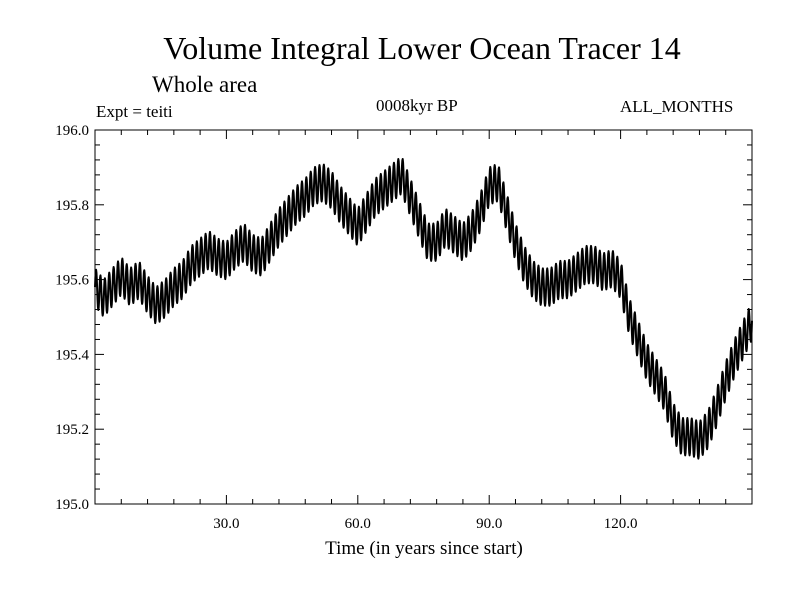 The height and width of the screenshot is (600, 800). Describe the element at coordinates (72, 505) in the screenshot. I see `y-tick-label: 195.0` at that location.